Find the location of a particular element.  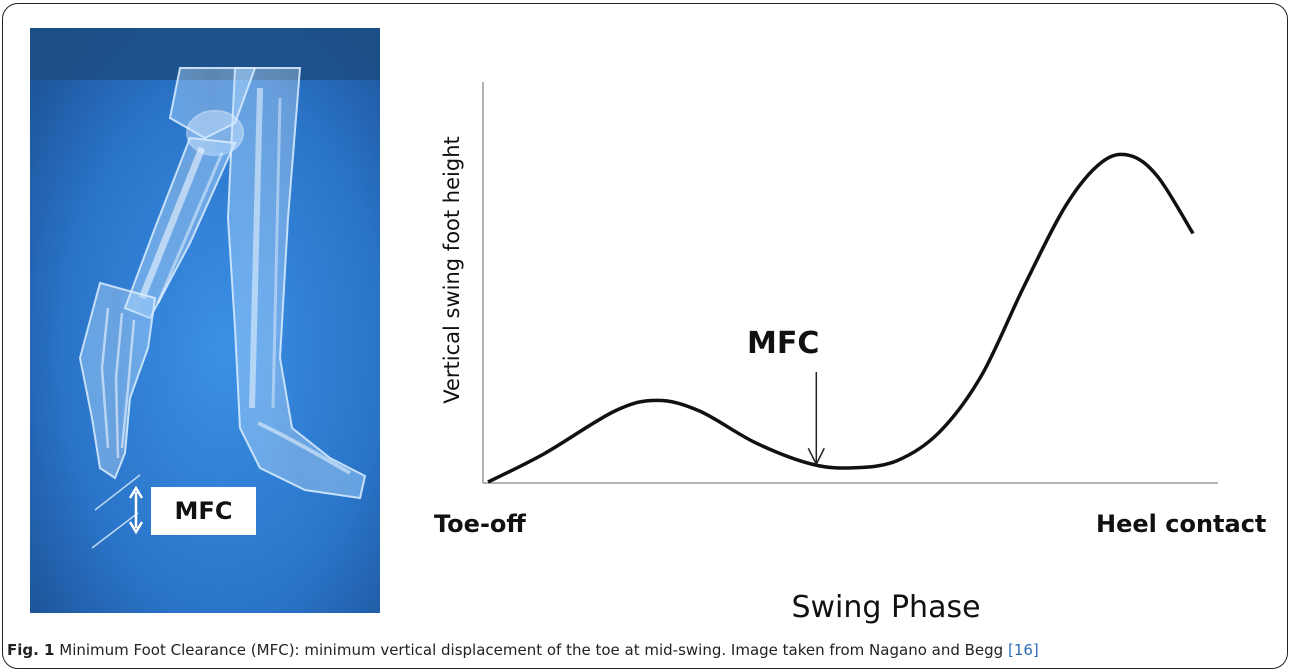

mfc-label-box: MFC is located at coordinates (203, 511).